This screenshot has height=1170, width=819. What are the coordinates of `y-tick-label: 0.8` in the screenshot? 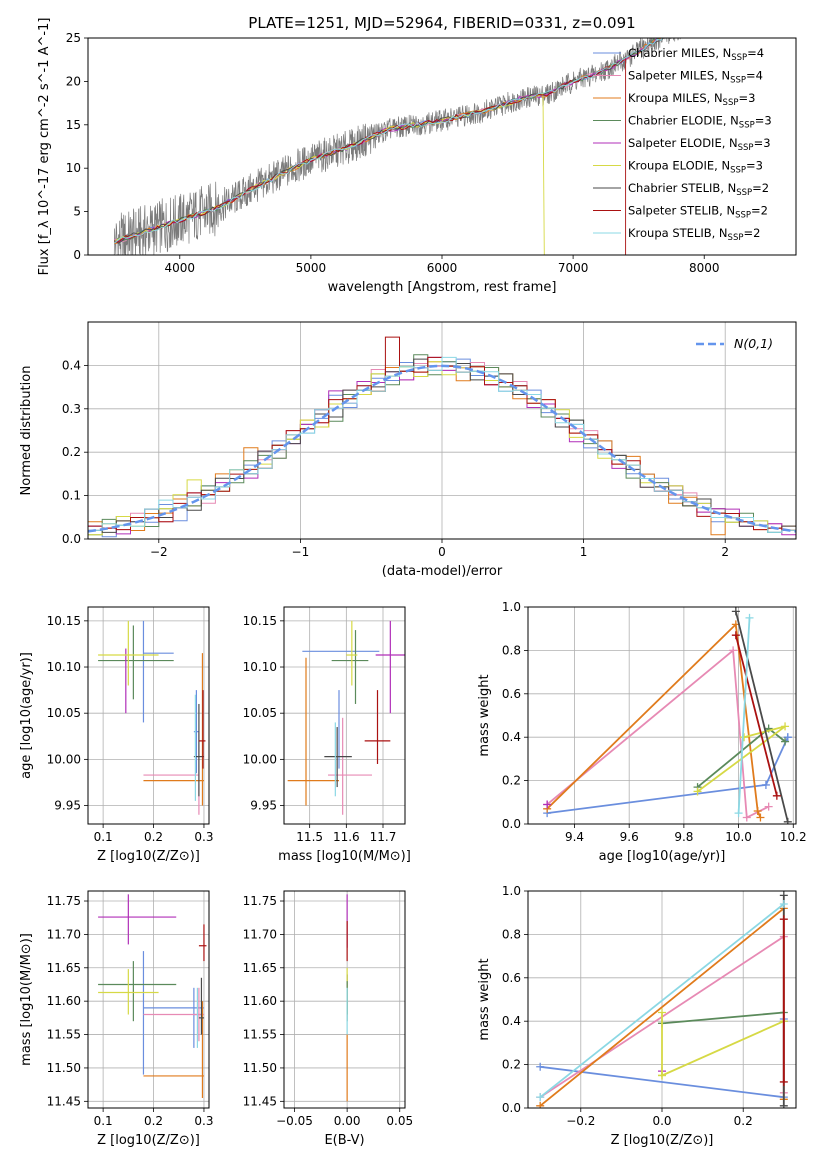 It's located at (511, 934).